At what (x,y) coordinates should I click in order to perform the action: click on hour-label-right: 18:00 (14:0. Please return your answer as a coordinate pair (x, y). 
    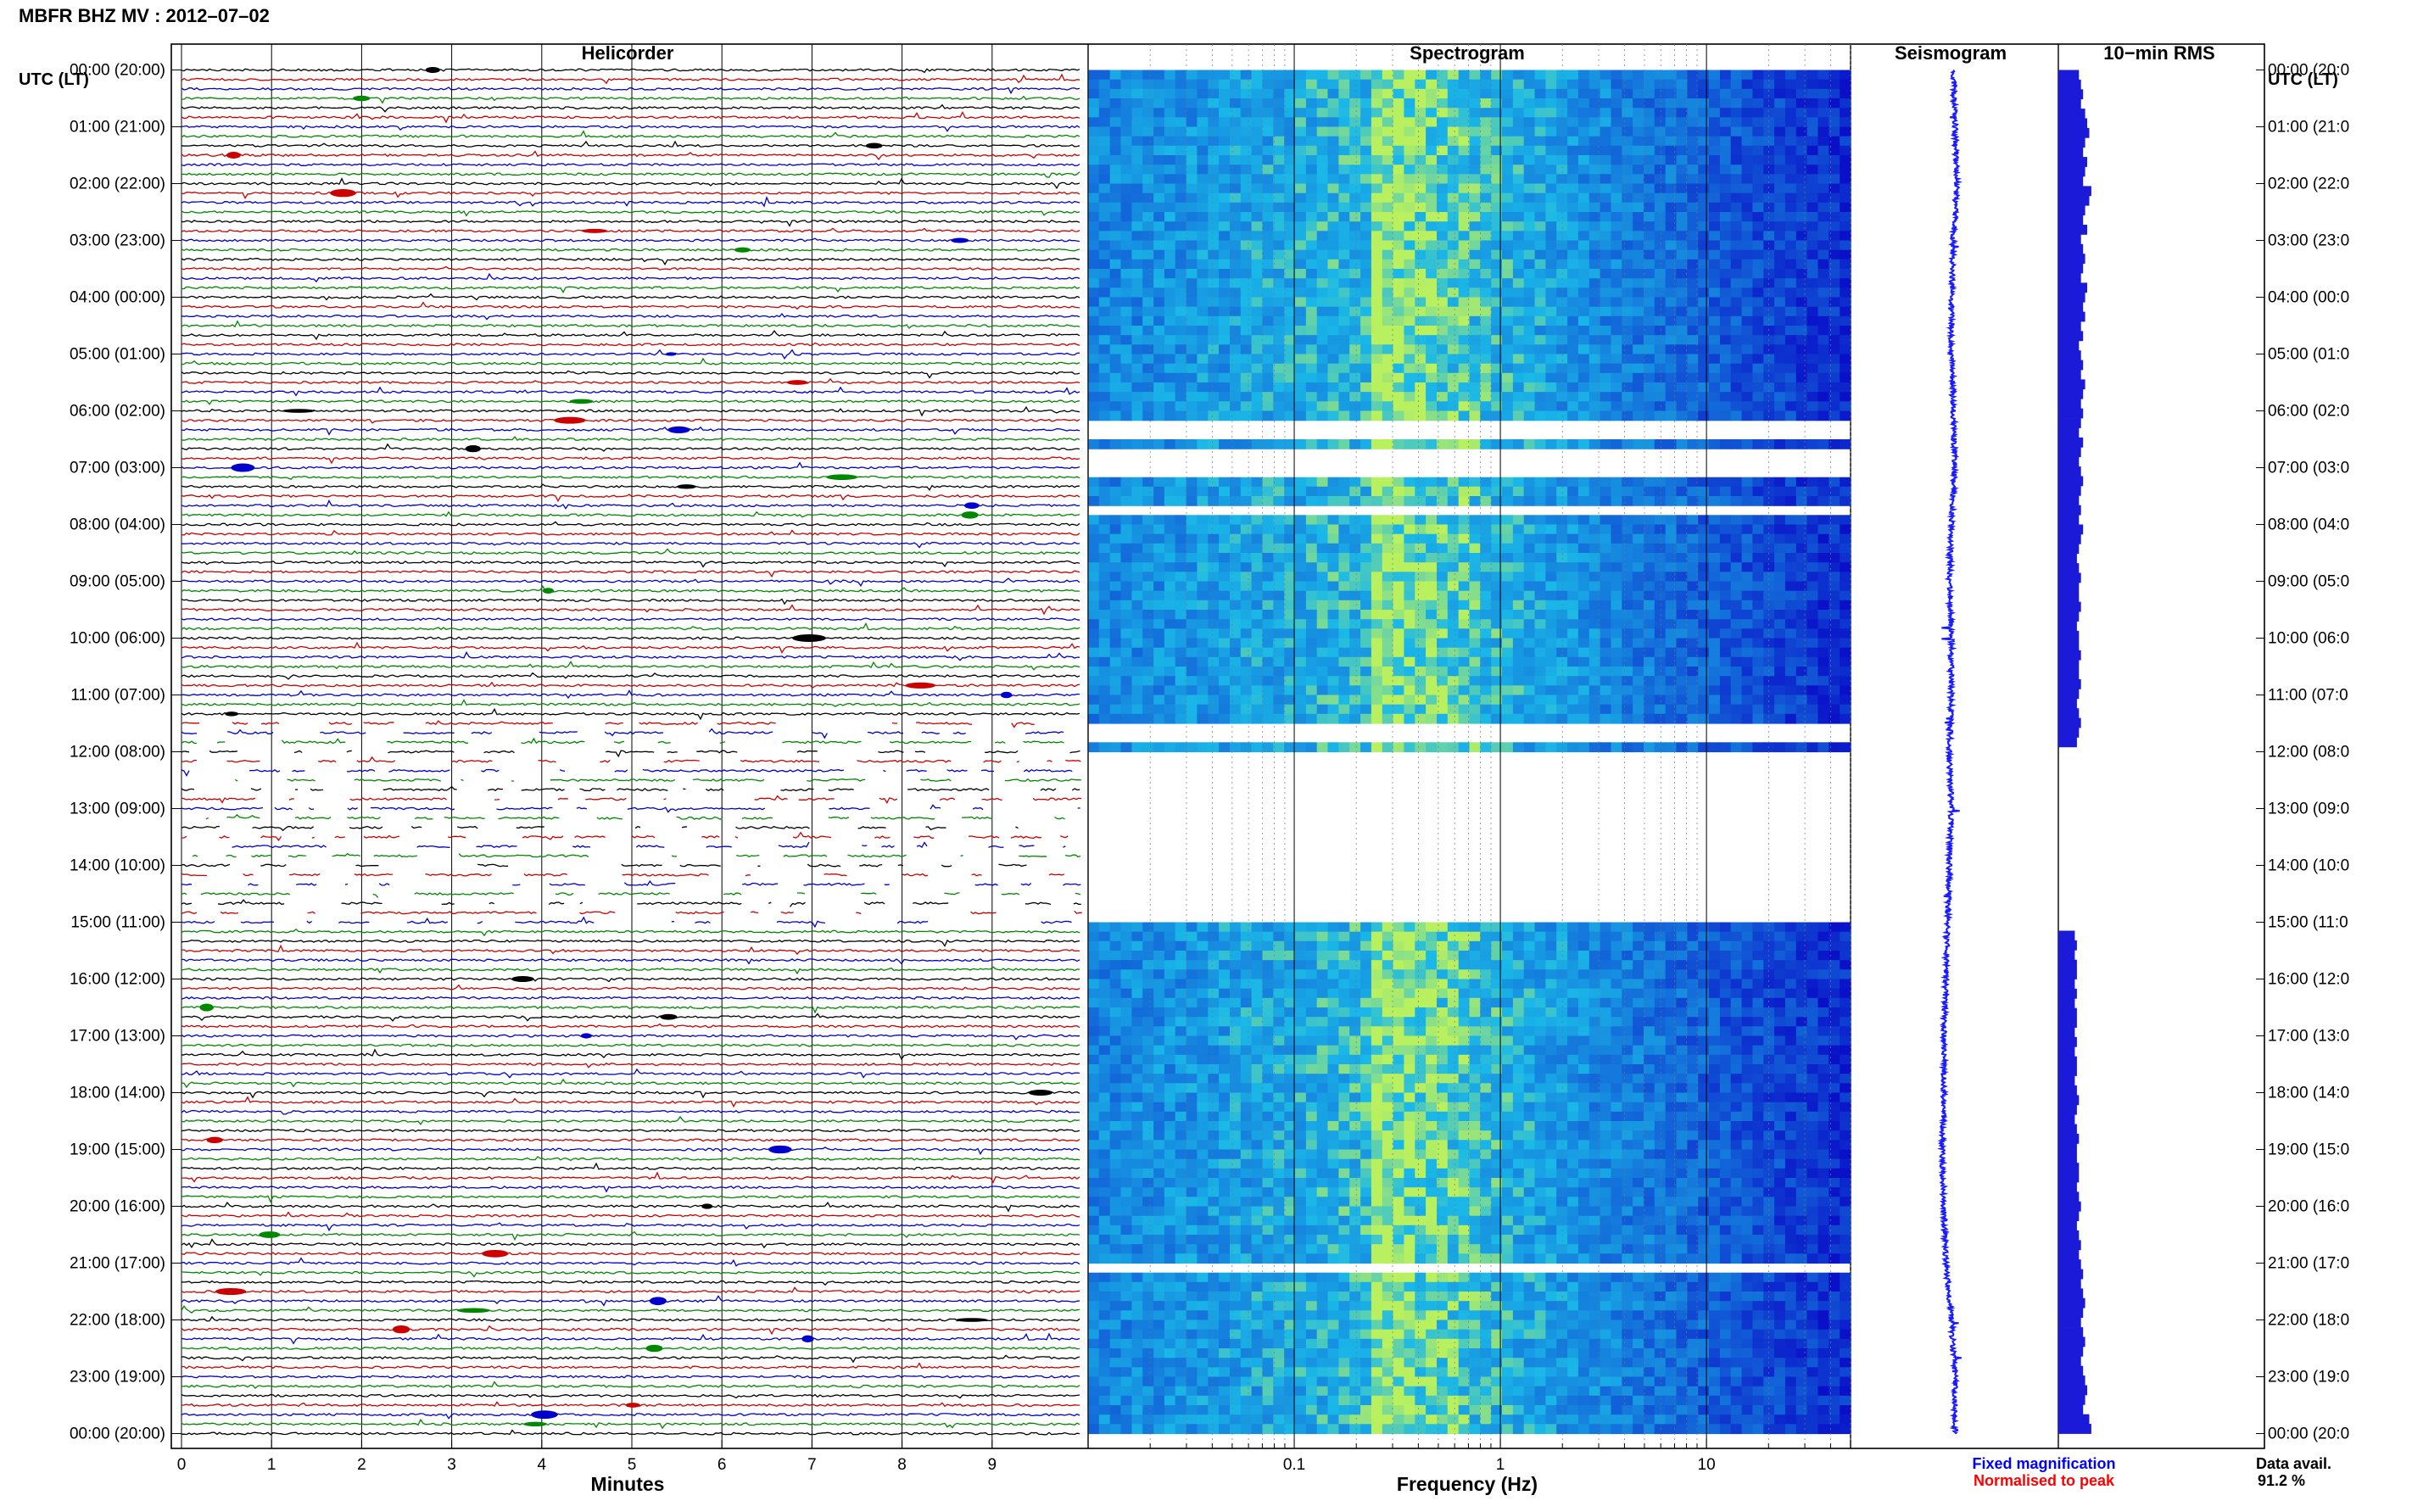
    Looking at the image, I should click on (2308, 1093).